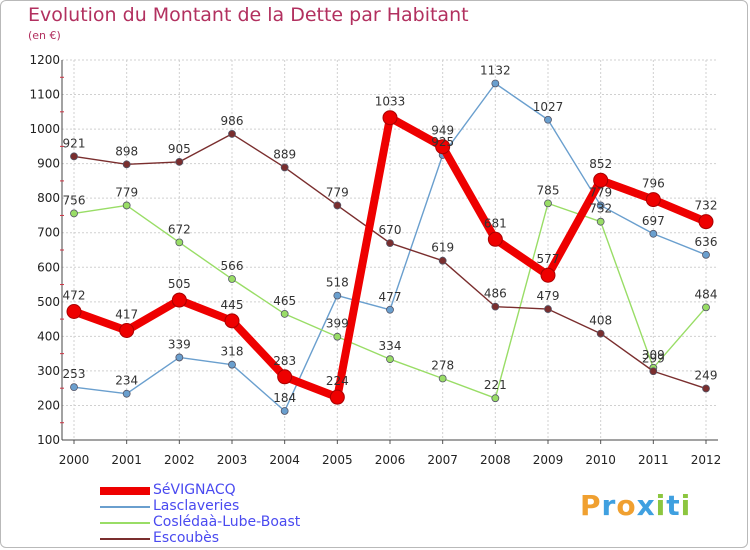 This screenshot has height=550, width=750. Describe the element at coordinates (653, 358) in the screenshot. I see `data-label: 299` at that location.